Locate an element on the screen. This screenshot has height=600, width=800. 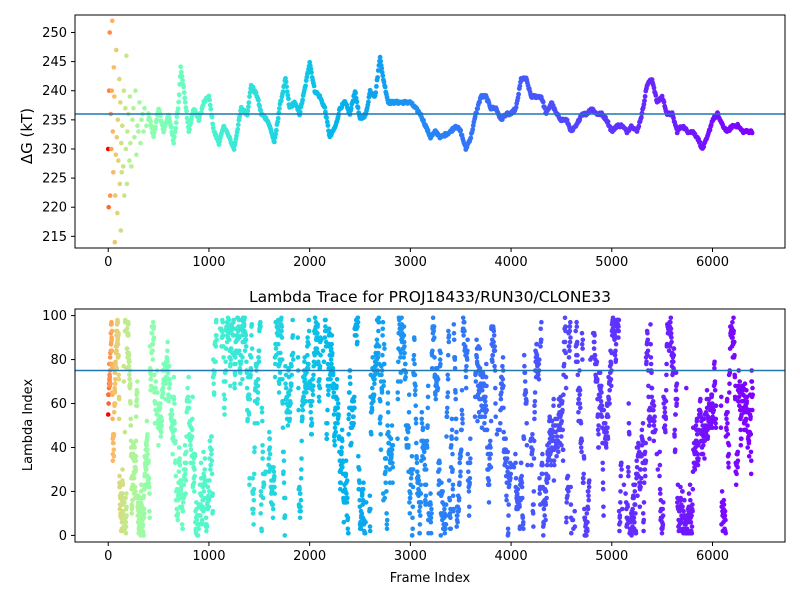
lambda-x-axis-label: Frame Index is located at coordinates (430, 578).